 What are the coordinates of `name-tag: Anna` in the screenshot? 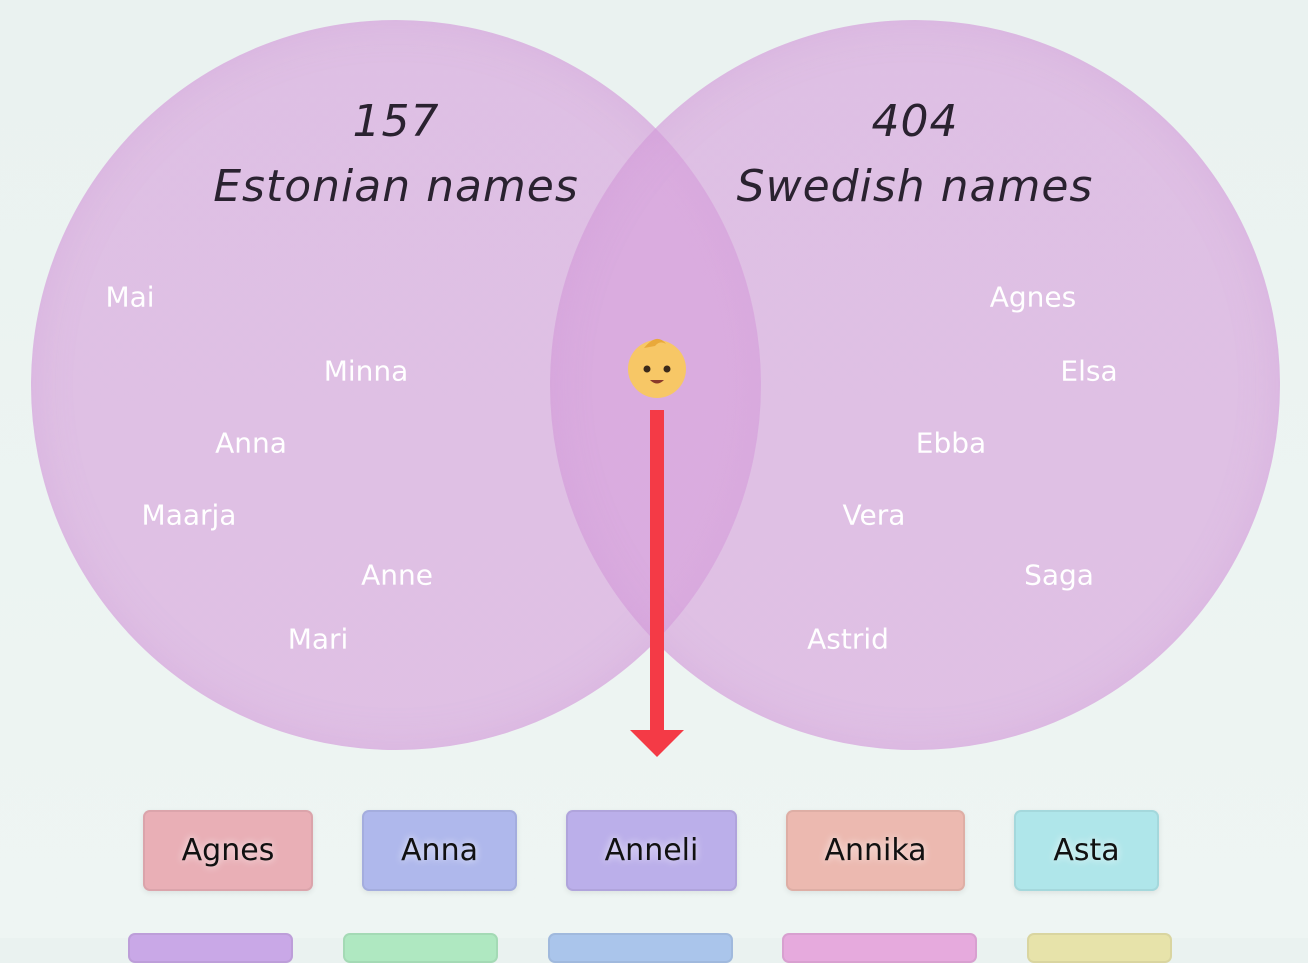 It's located at (439, 850).